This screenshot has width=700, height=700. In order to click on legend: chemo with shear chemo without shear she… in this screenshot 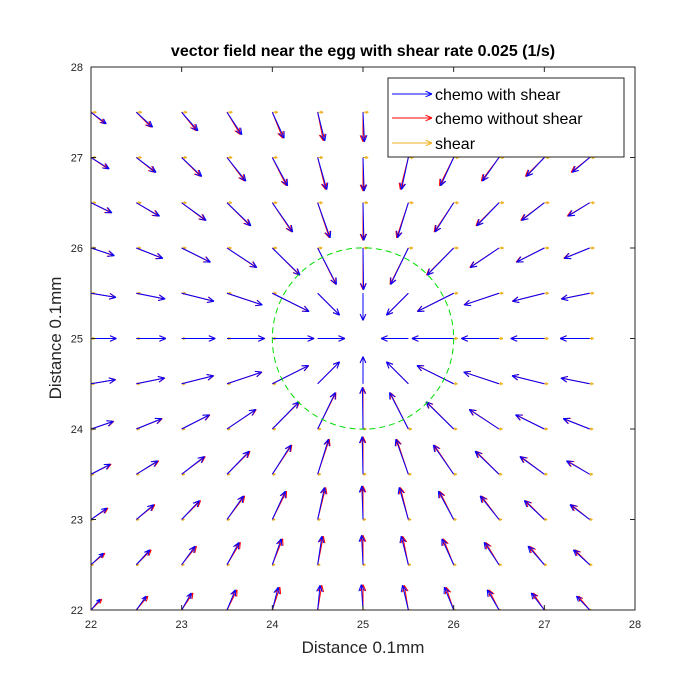, I will do `click(506, 117)`.